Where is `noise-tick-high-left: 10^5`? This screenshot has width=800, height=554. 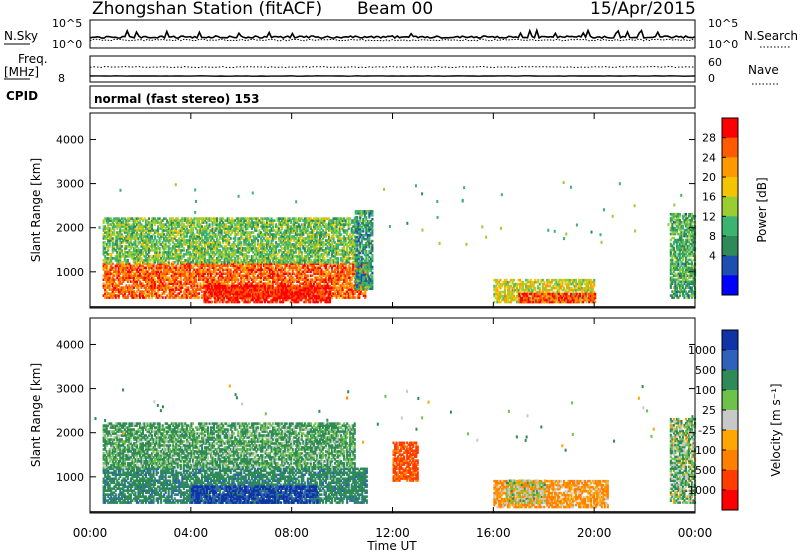
noise-tick-high-left: 10^5 is located at coordinates (67, 23).